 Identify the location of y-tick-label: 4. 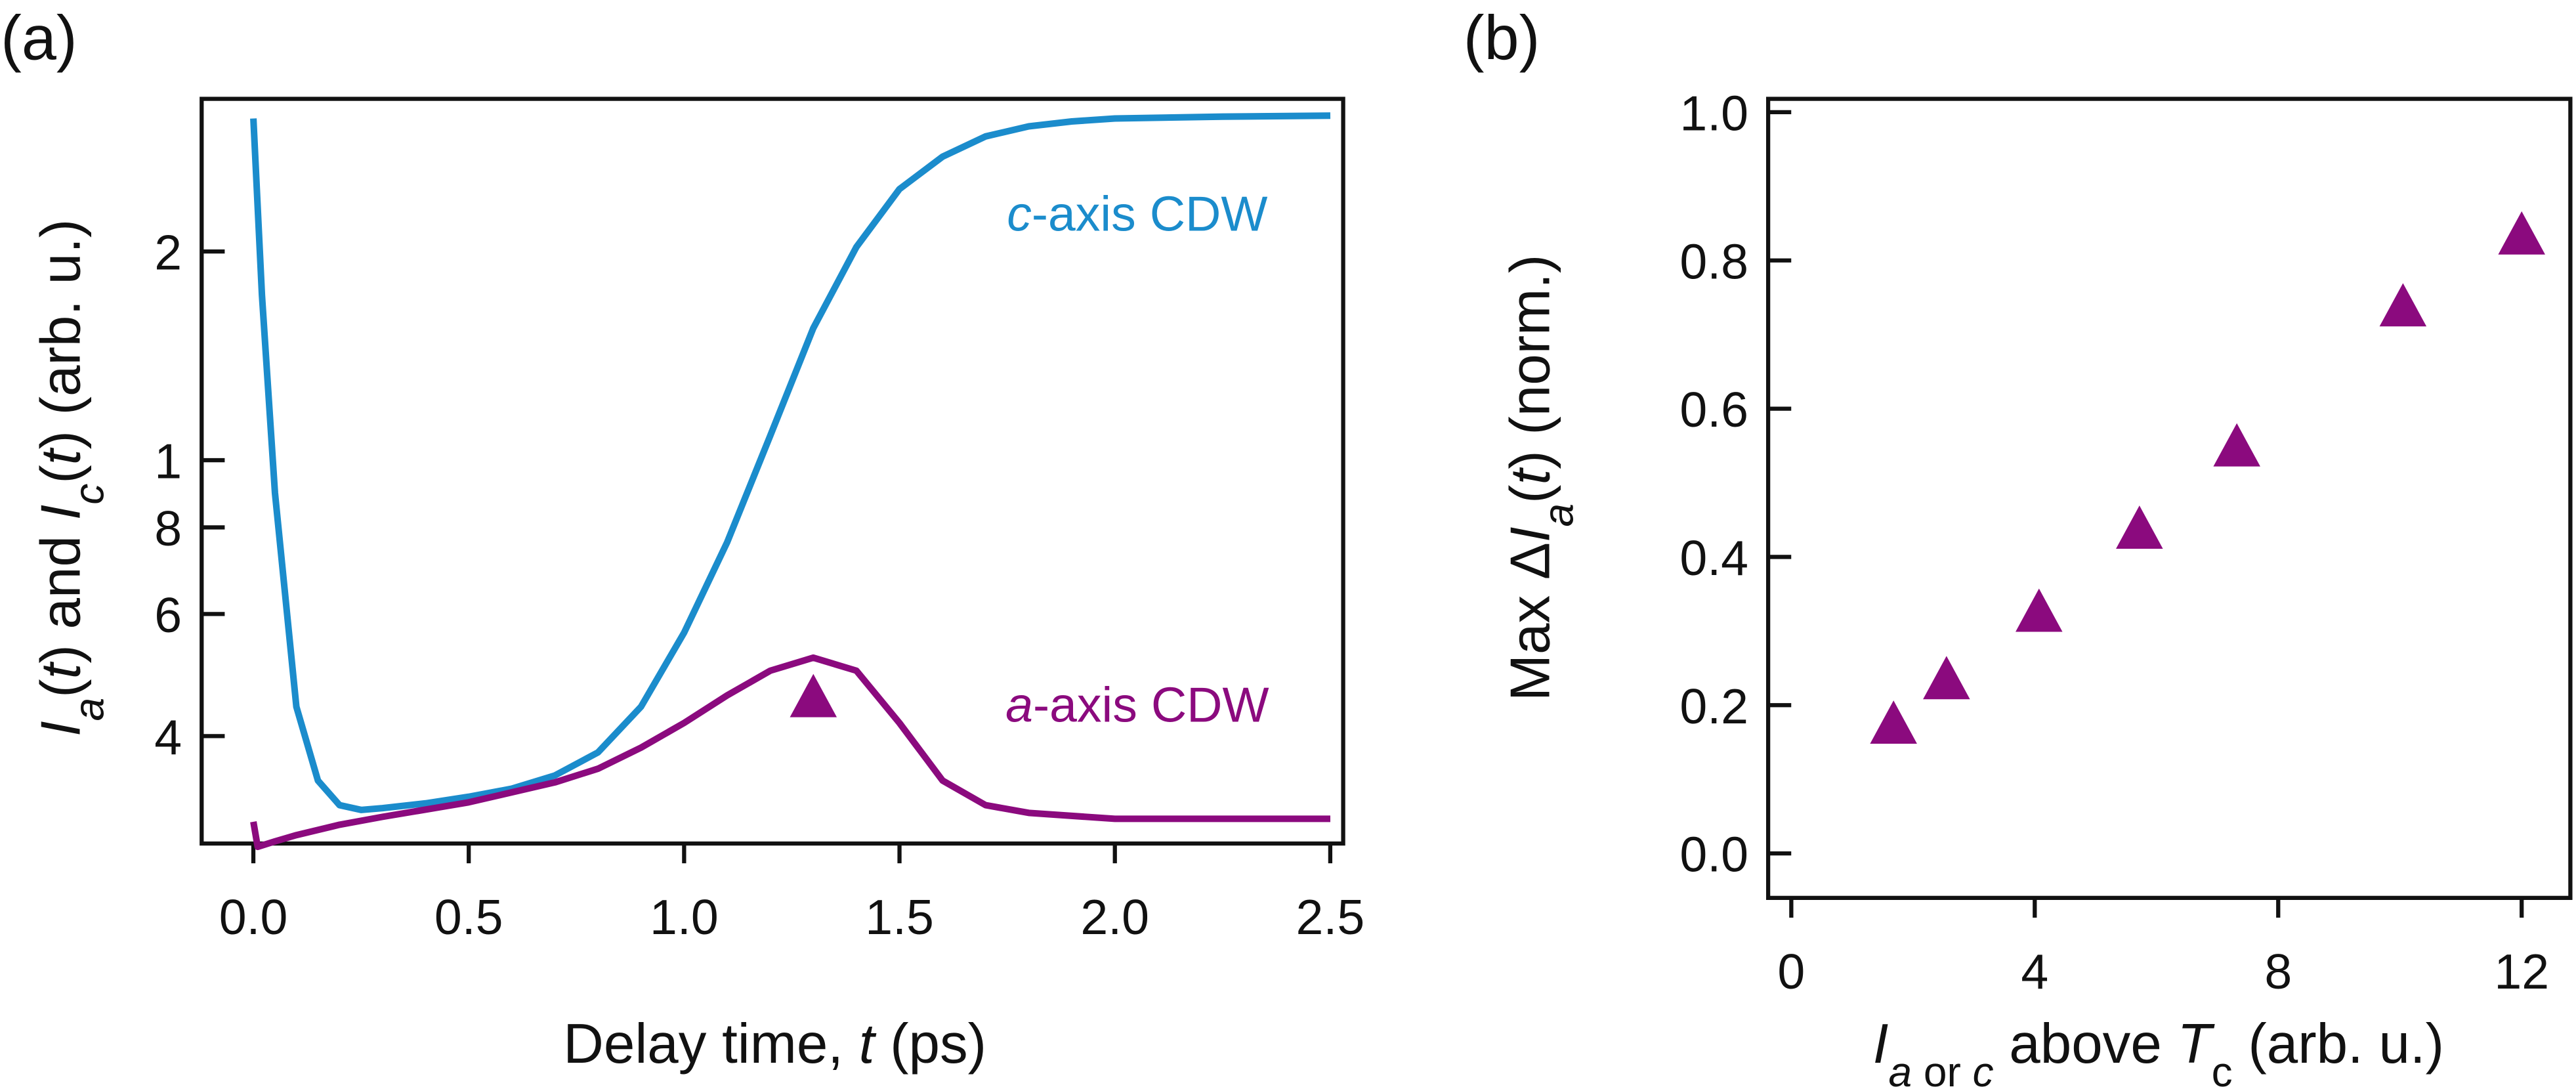
(168, 738).